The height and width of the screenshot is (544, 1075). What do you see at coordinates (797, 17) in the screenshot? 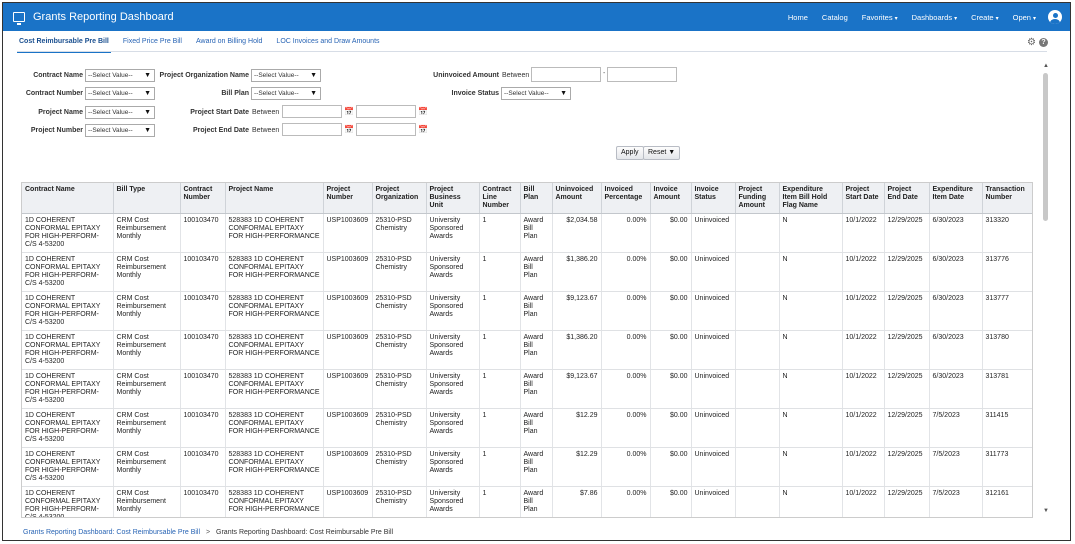
I see `nav-home: Home` at bounding box center [797, 17].